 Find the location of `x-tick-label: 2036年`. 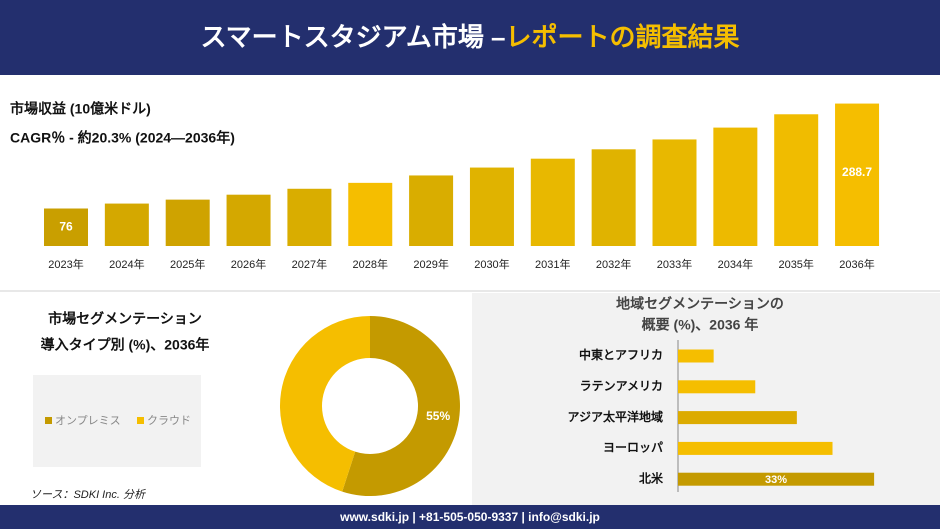

x-tick-label: 2036年 is located at coordinates (856, 264).